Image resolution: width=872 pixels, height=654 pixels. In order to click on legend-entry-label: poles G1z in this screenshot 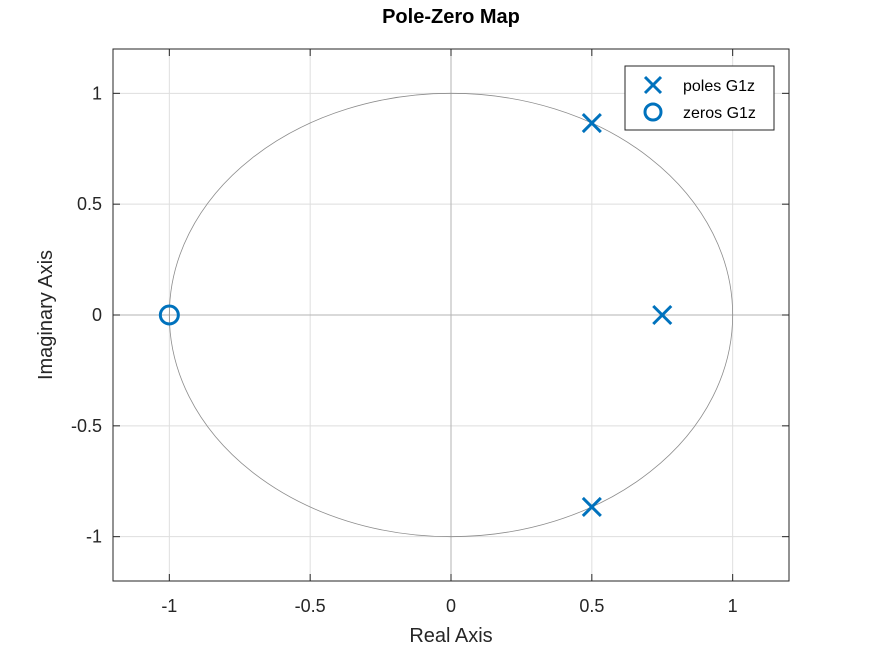, I will do `click(719, 86)`.